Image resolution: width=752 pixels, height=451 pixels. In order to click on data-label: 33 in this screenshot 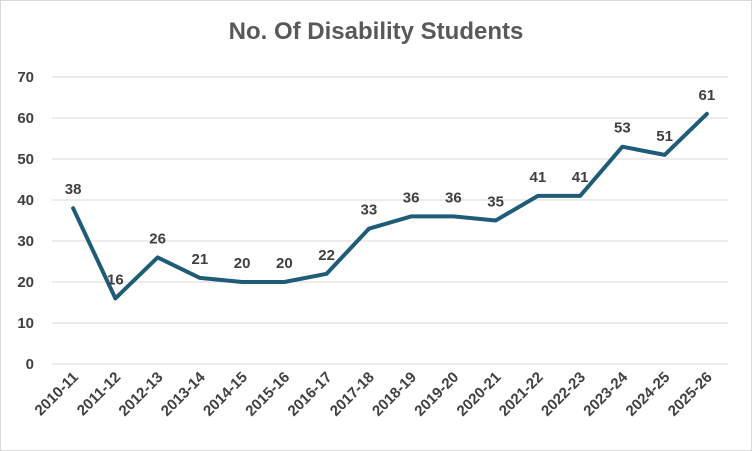, I will do `click(369, 210)`.